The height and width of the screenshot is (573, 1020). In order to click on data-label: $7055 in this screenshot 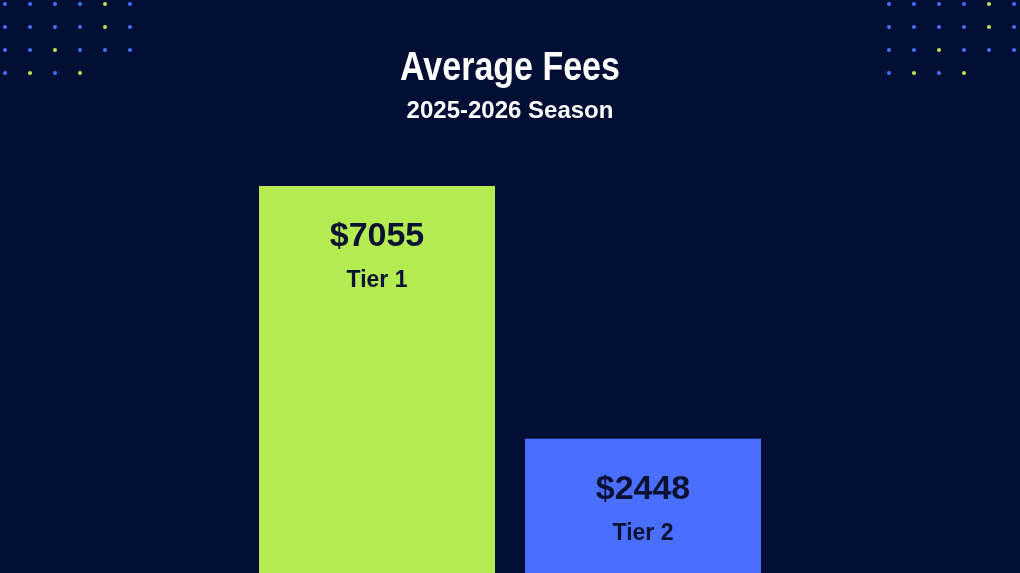, I will do `click(377, 234)`.